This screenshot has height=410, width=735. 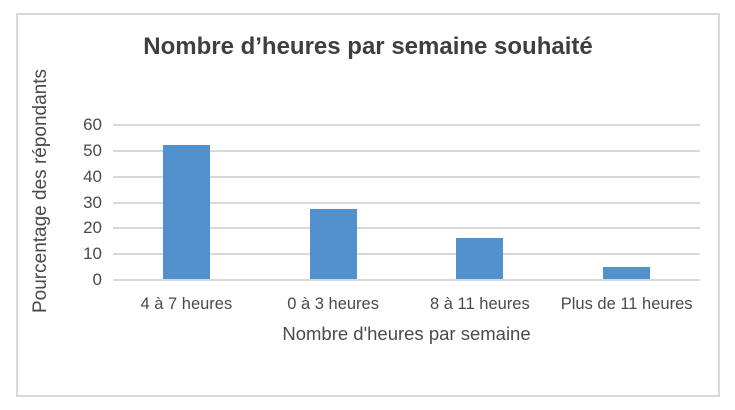 What do you see at coordinates (92, 202) in the screenshot?
I see `y-tick-label: 30` at bounding box center [92, 202].